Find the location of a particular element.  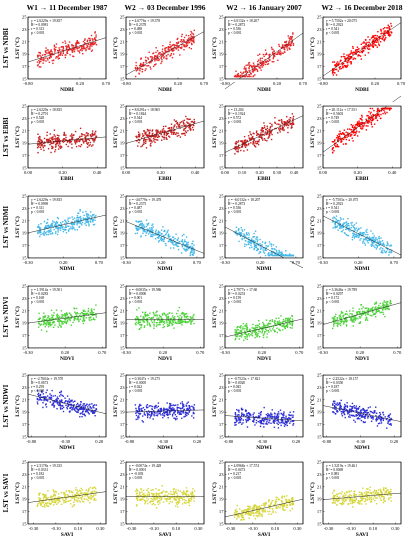

regression-stat: R² = 0.0000 is located at coordinates (137, 294).